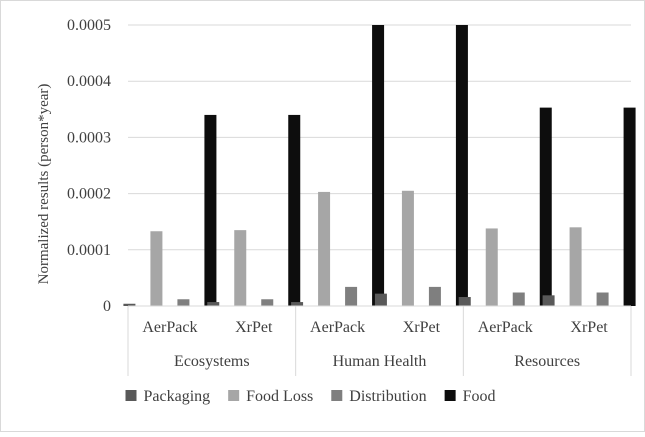 The image size is (645, 437). Describe the element at coordinates (380, 361) in the screenshot. I see `x-group-label: Human Health` at that location.